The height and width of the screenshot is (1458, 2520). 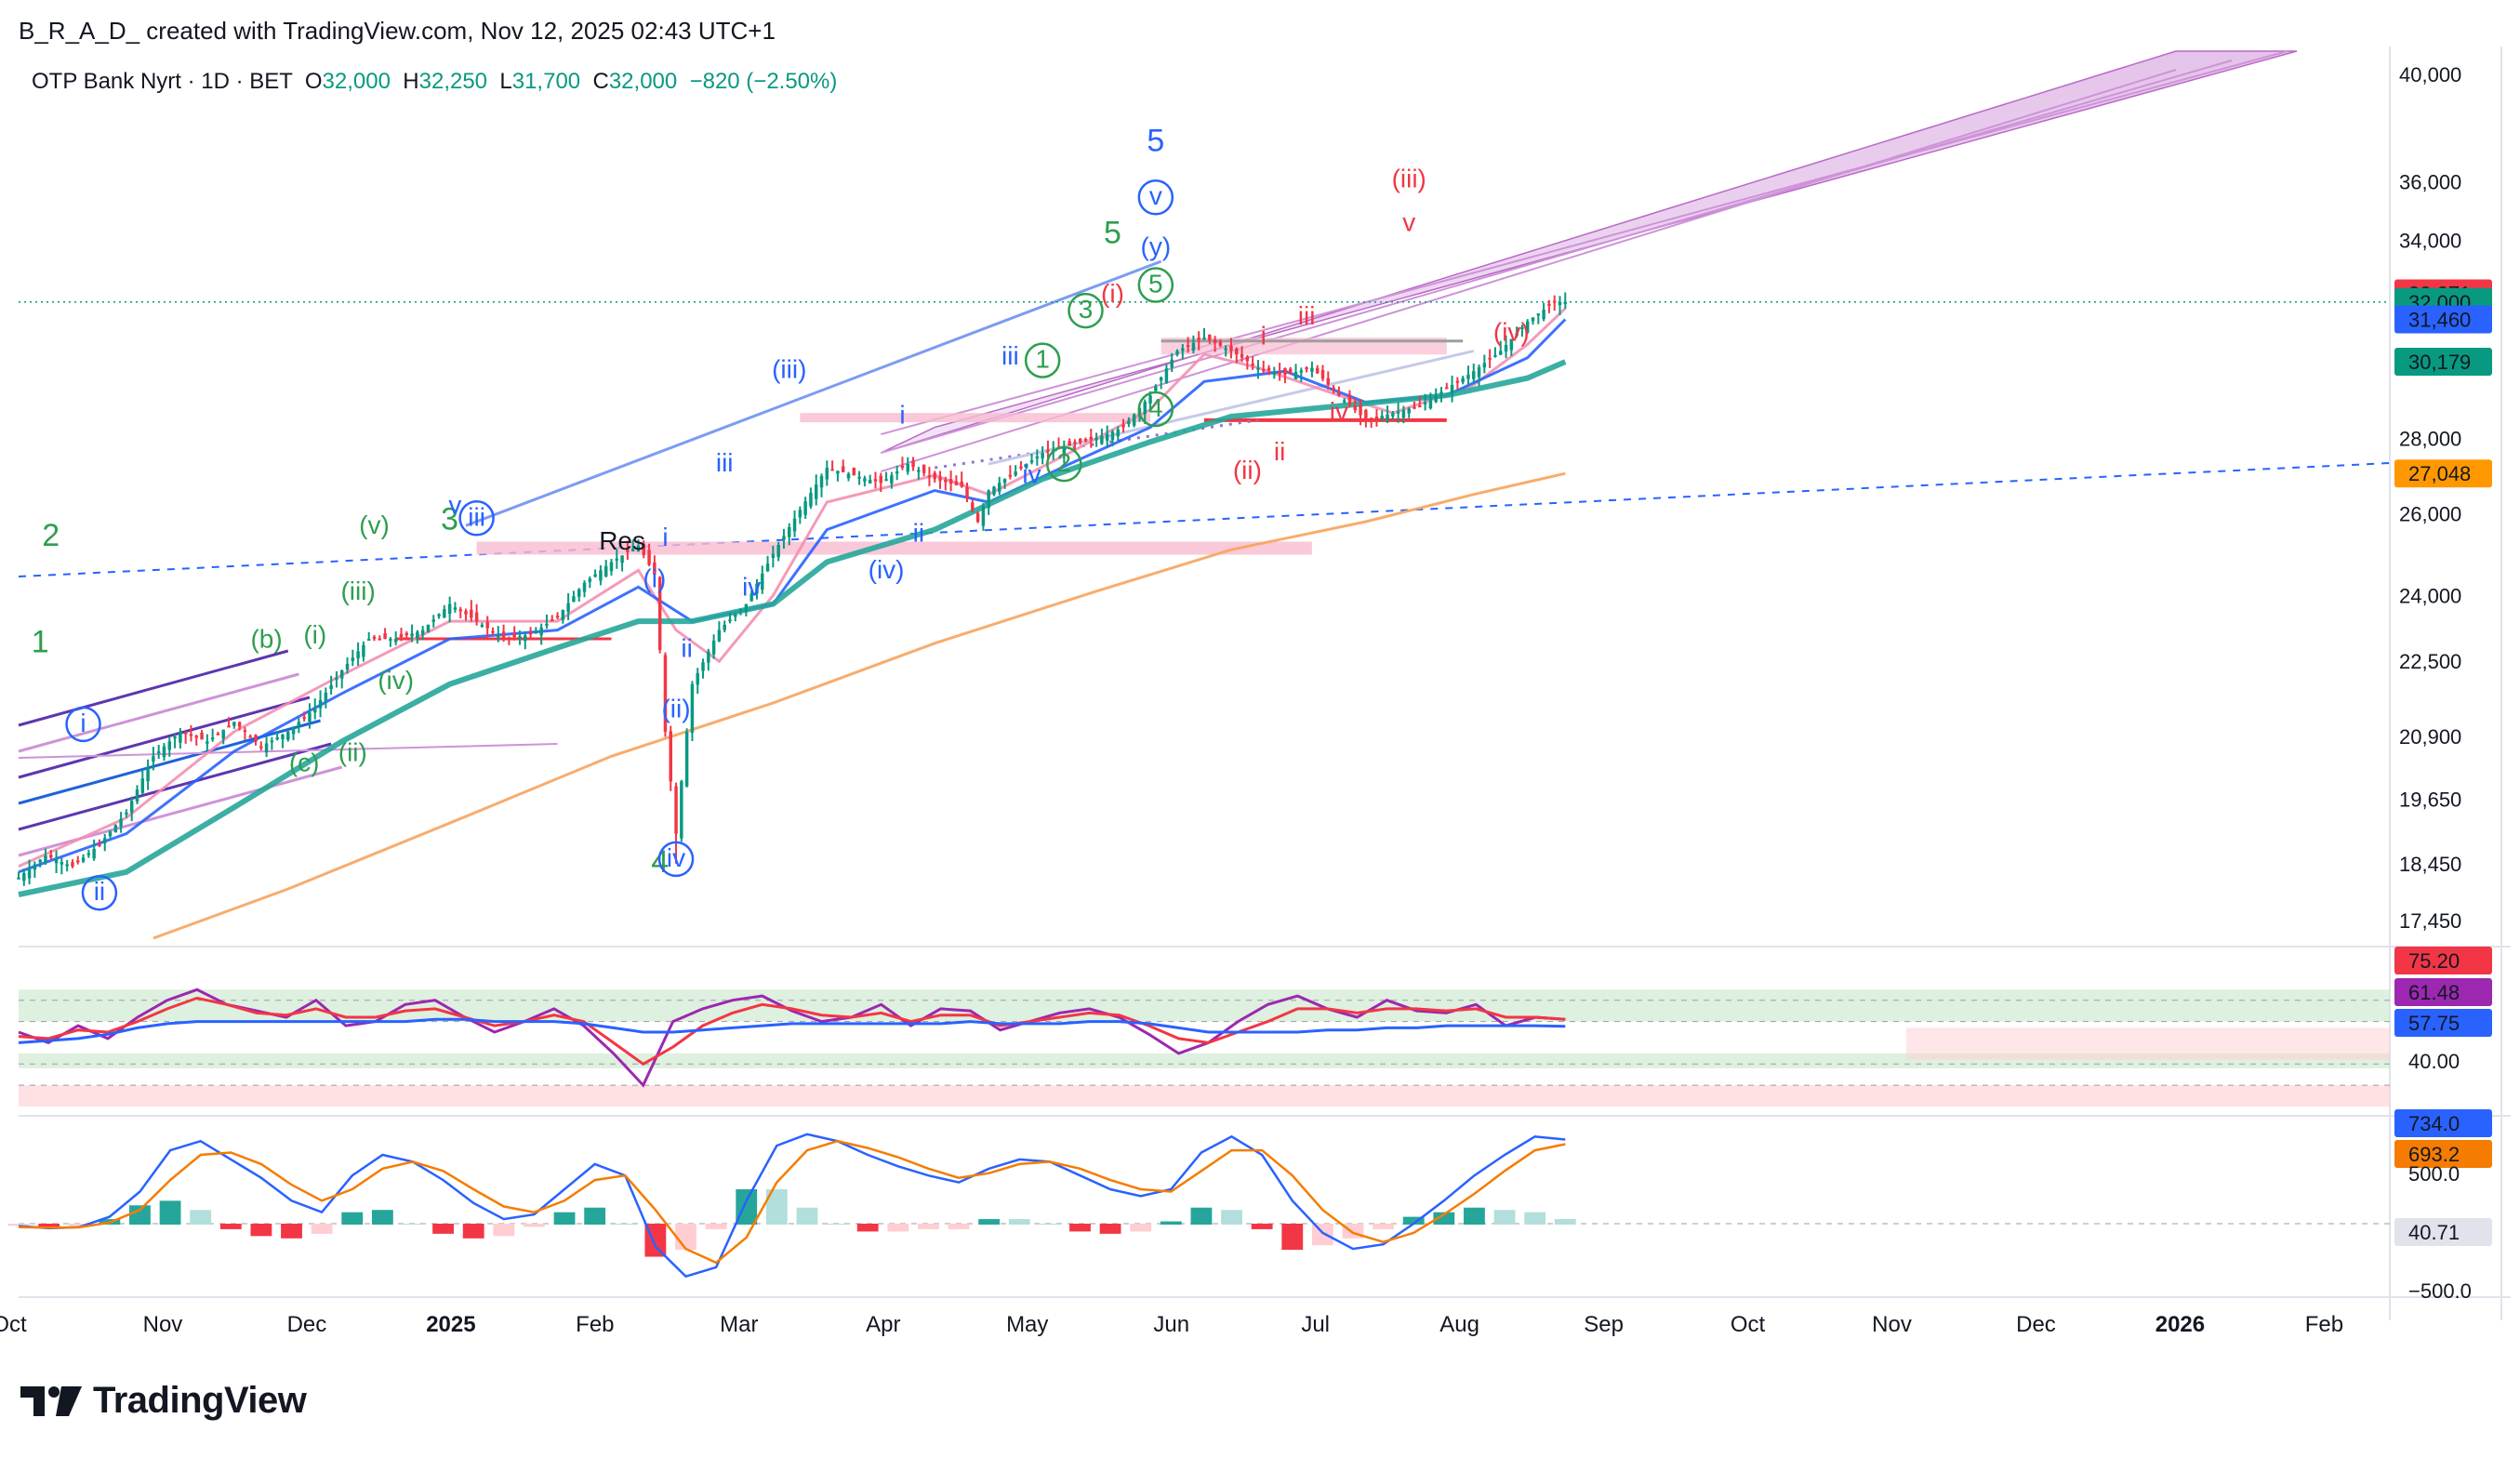 I want to click on wave-label: 4, so click(x=1155, y=409).